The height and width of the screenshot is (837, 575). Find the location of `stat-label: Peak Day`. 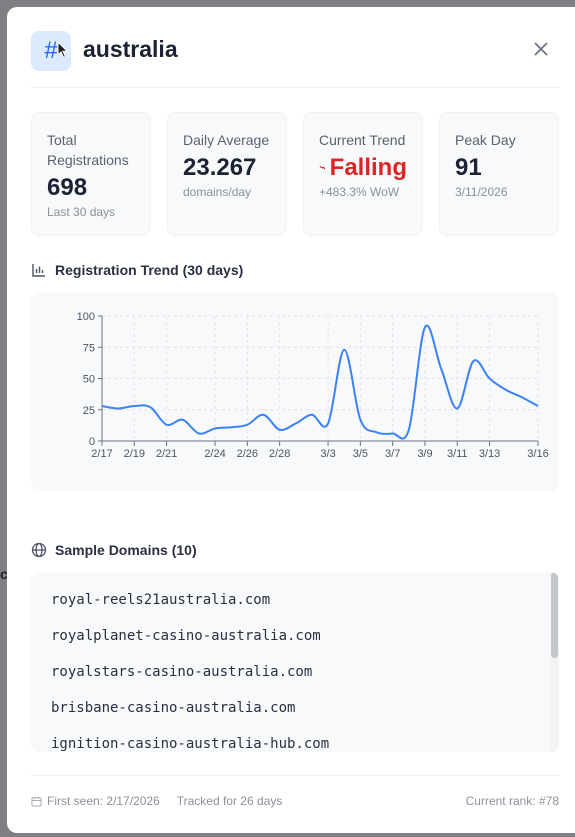

stat-label: Peak Day is located at coordinates (485, 140).